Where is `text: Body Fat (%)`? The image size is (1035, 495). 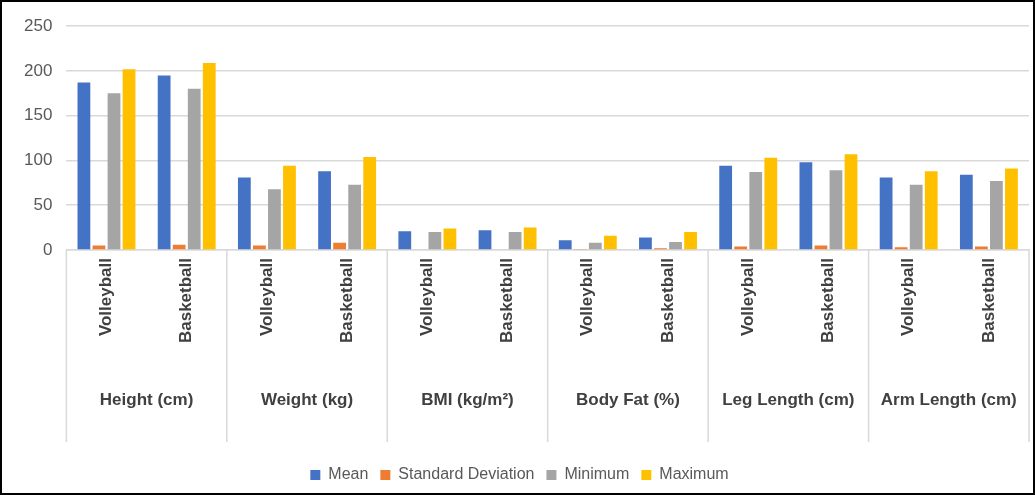
text: Body Fat (%) is located at coordinates (627, 399).